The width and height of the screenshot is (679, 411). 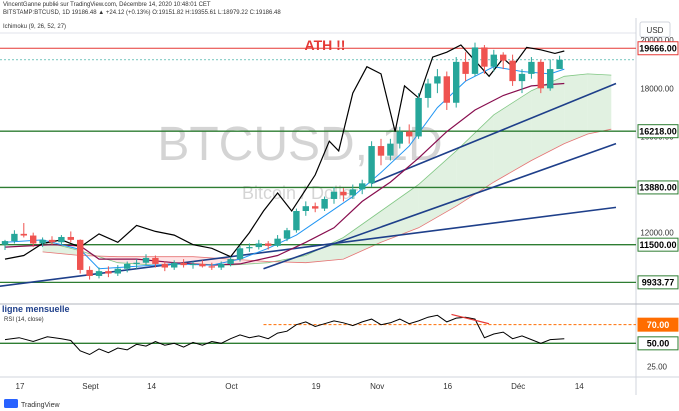 I want to click on tradingview-logo-icon, so click(x=11, y=403).